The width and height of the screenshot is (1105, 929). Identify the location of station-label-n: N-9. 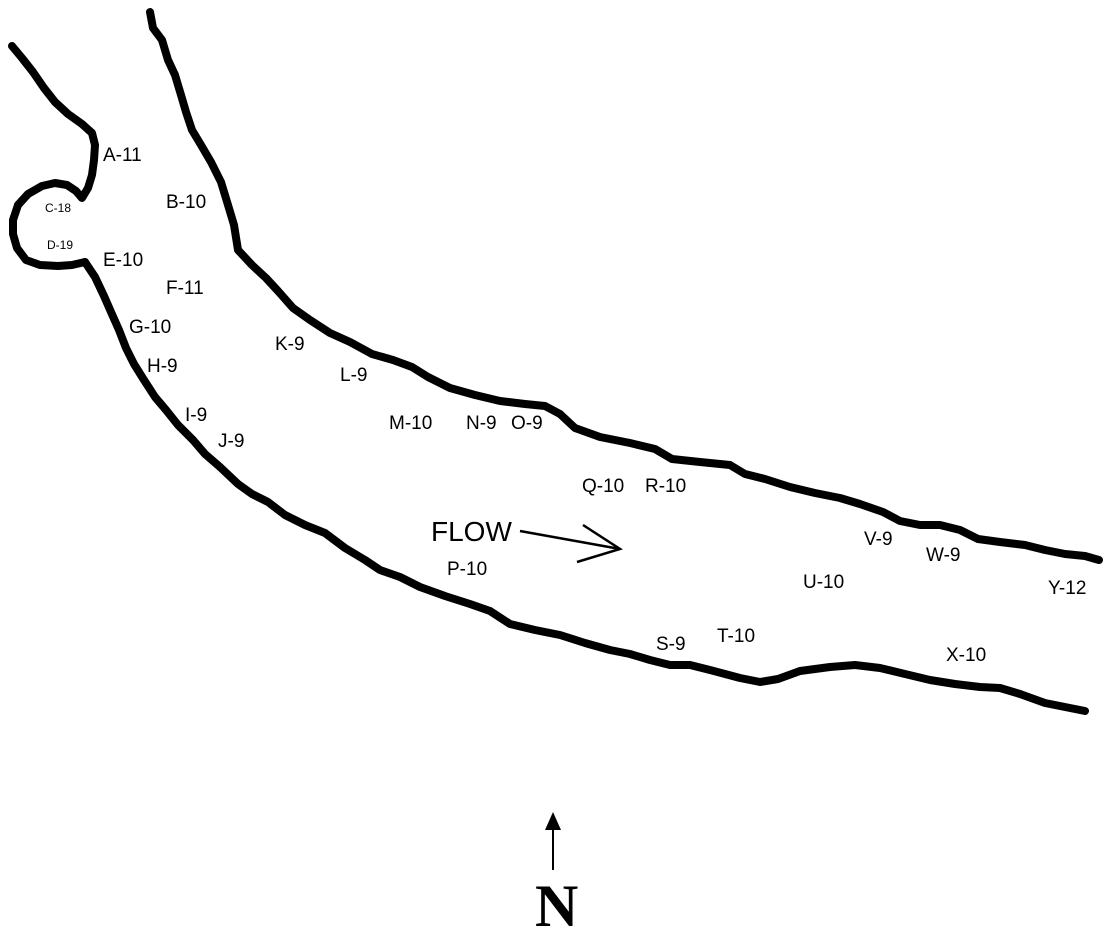
(481, 423).